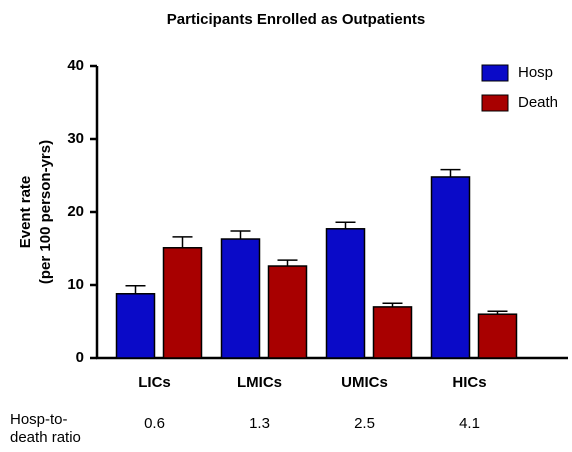 The height and width of the screenshot is (452, 572). I want to click on legend-label: Hosp, so click(535, 72).